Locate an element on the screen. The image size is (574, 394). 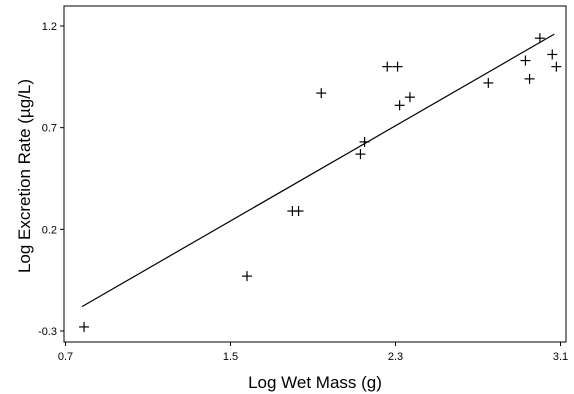
y-axis-title: Log Excretion Rate (µg/L) is located at coordinates (24, 176).